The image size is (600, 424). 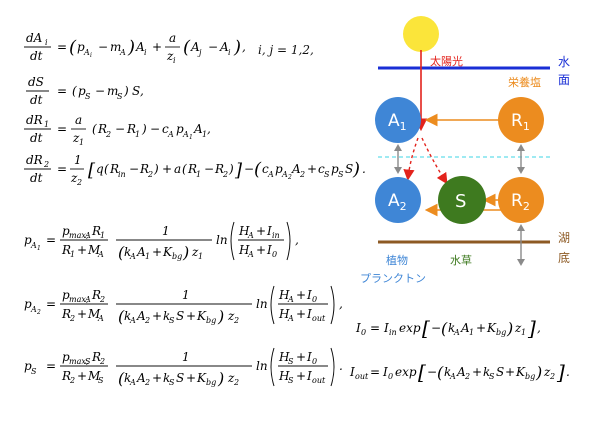 What do you see at coordinates (211, 382) in the screenshot?
I see `svg-text: bg` at bounding box center [211, 382].